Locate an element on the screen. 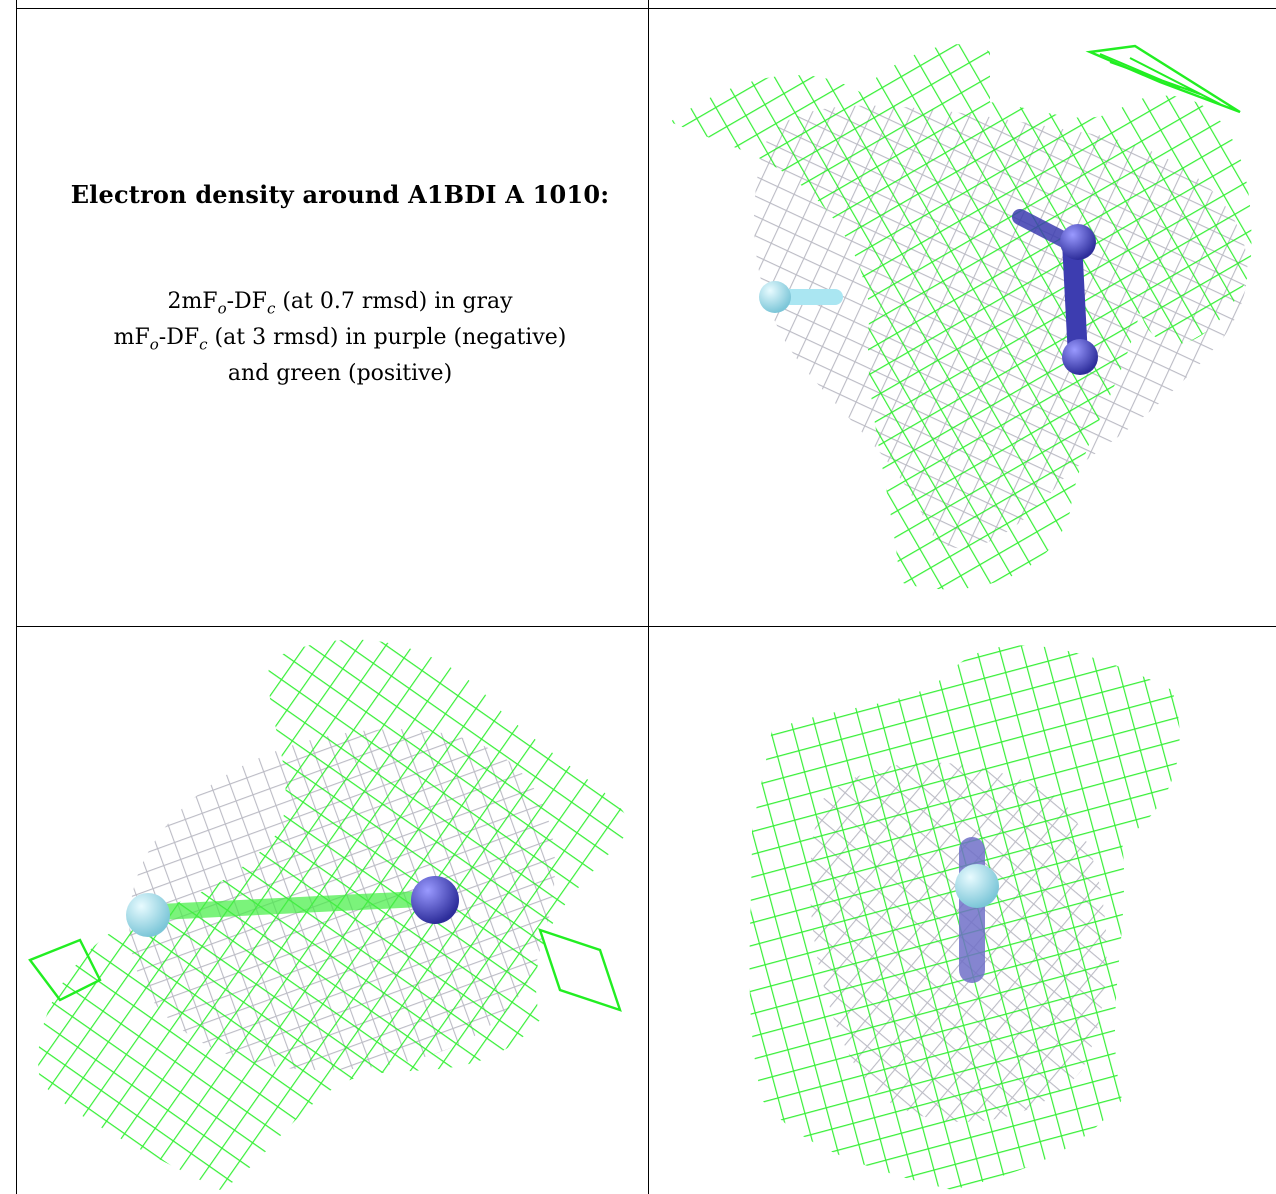 Image resolution: width=1276 pixels, height=1194 pixels. caption-line-positive: and green (positive) is located at coordinates (340, 373).